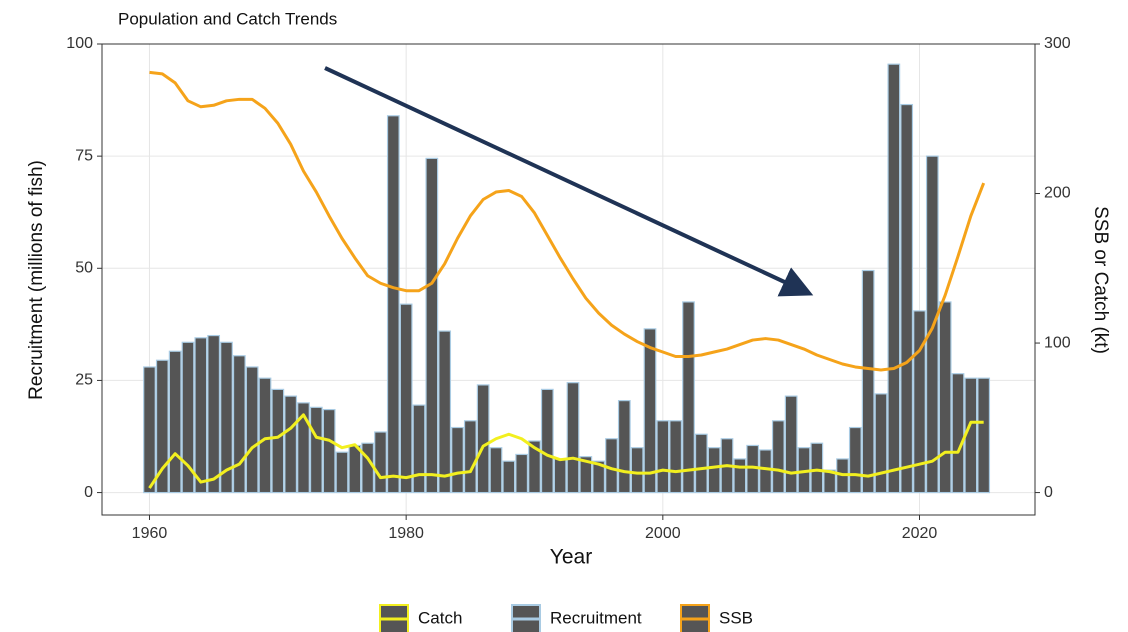  What do you see at coordinates (736, 617) in the screenshot?
I see `legend-label: SSB` at bounding box center [736, 617].